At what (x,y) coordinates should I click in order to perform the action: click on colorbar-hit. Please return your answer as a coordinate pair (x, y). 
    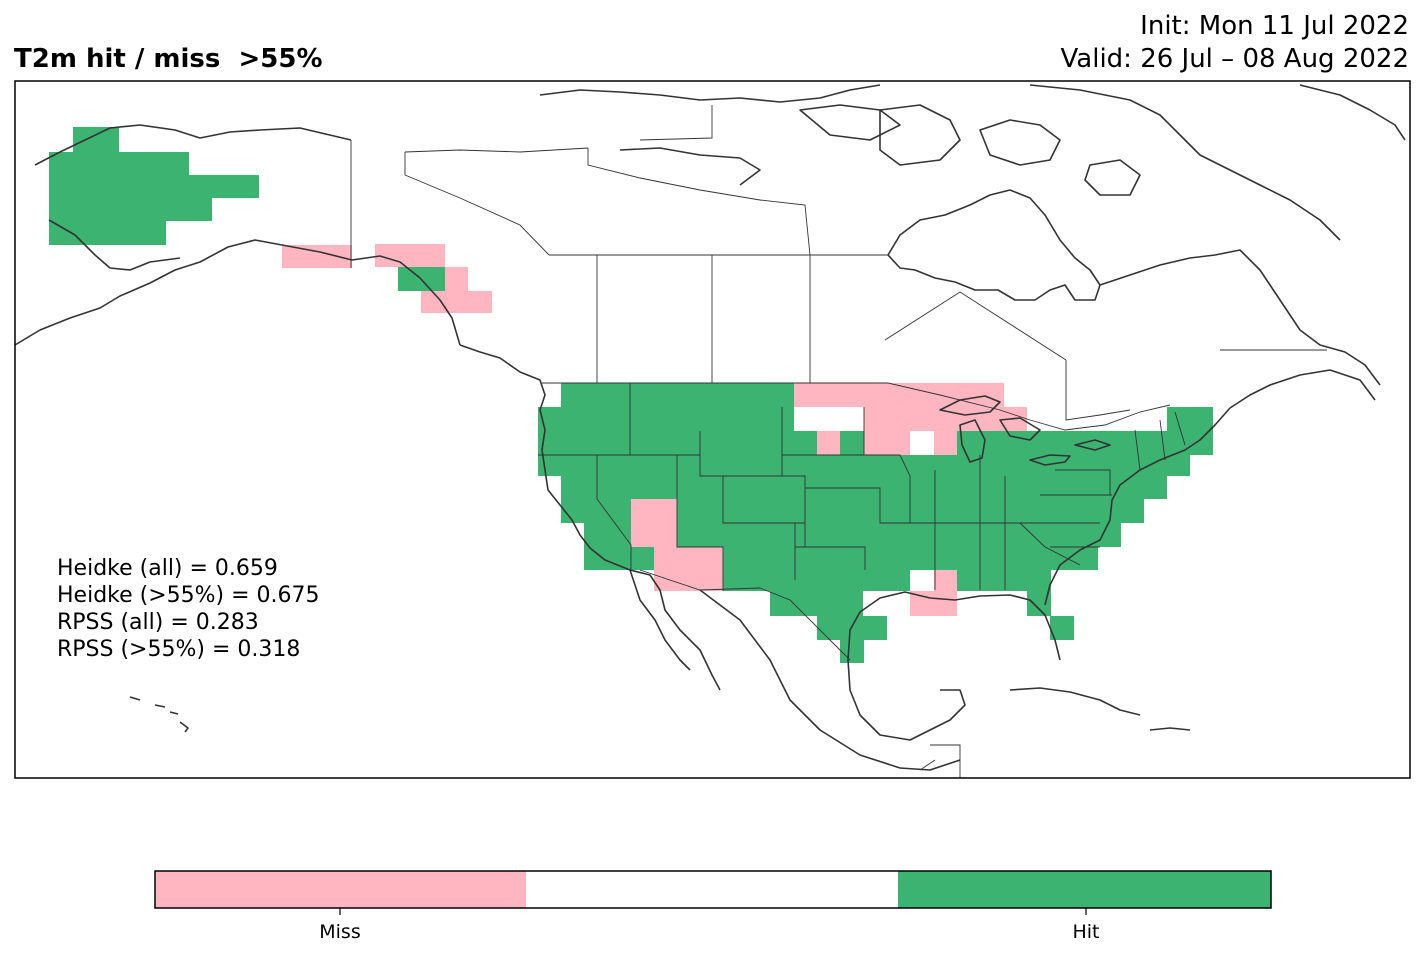
    Looking at the image, I should click on (1084, 889).